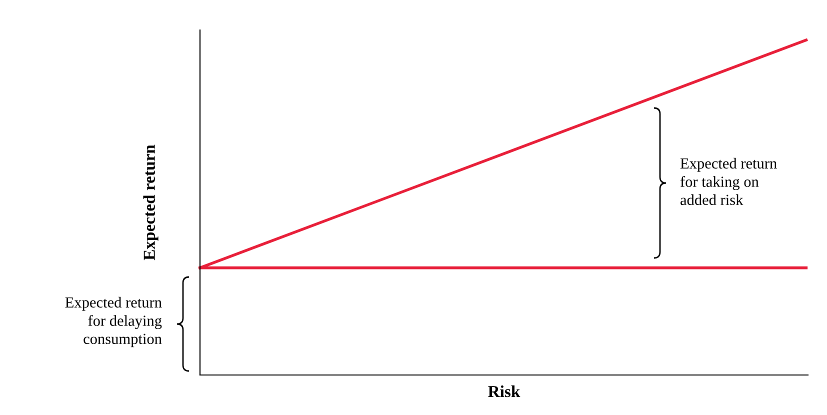 Image resolution: width=827 pixels, height=415 pixels. Describe the element at coordinates (504, 391) in the screenshot. I see `x-axis-title: Risk` at that location.